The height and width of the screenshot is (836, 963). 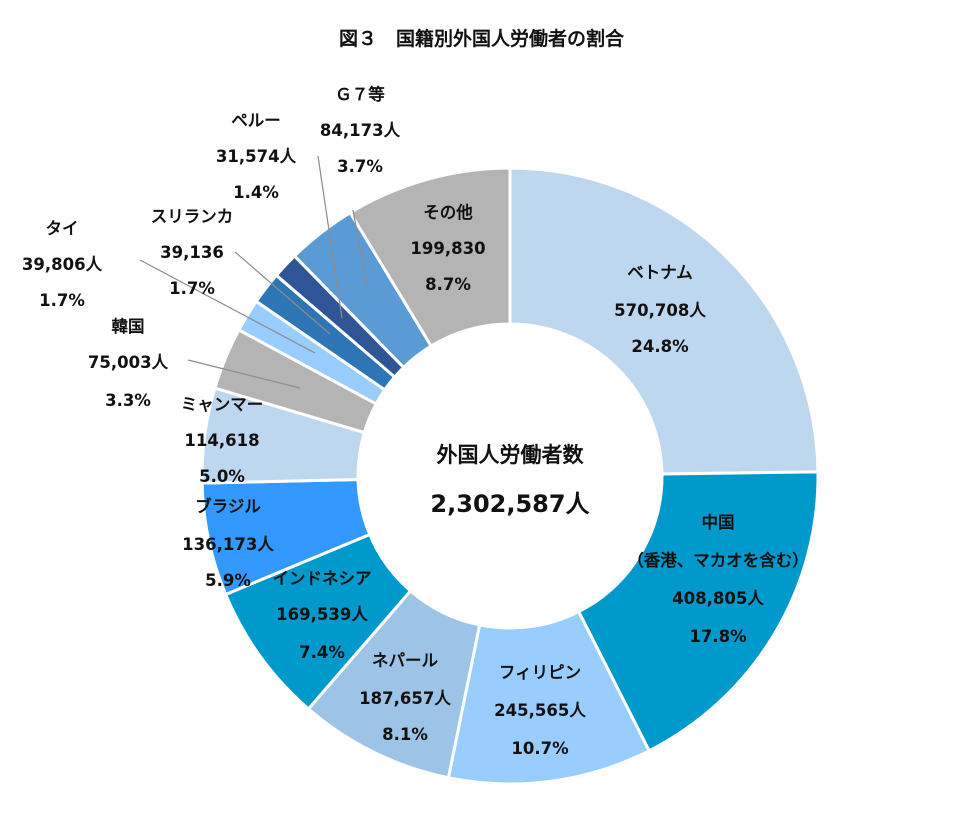 I want to click on label-thailand-1: 39,806人, so click(x=62, y=264).